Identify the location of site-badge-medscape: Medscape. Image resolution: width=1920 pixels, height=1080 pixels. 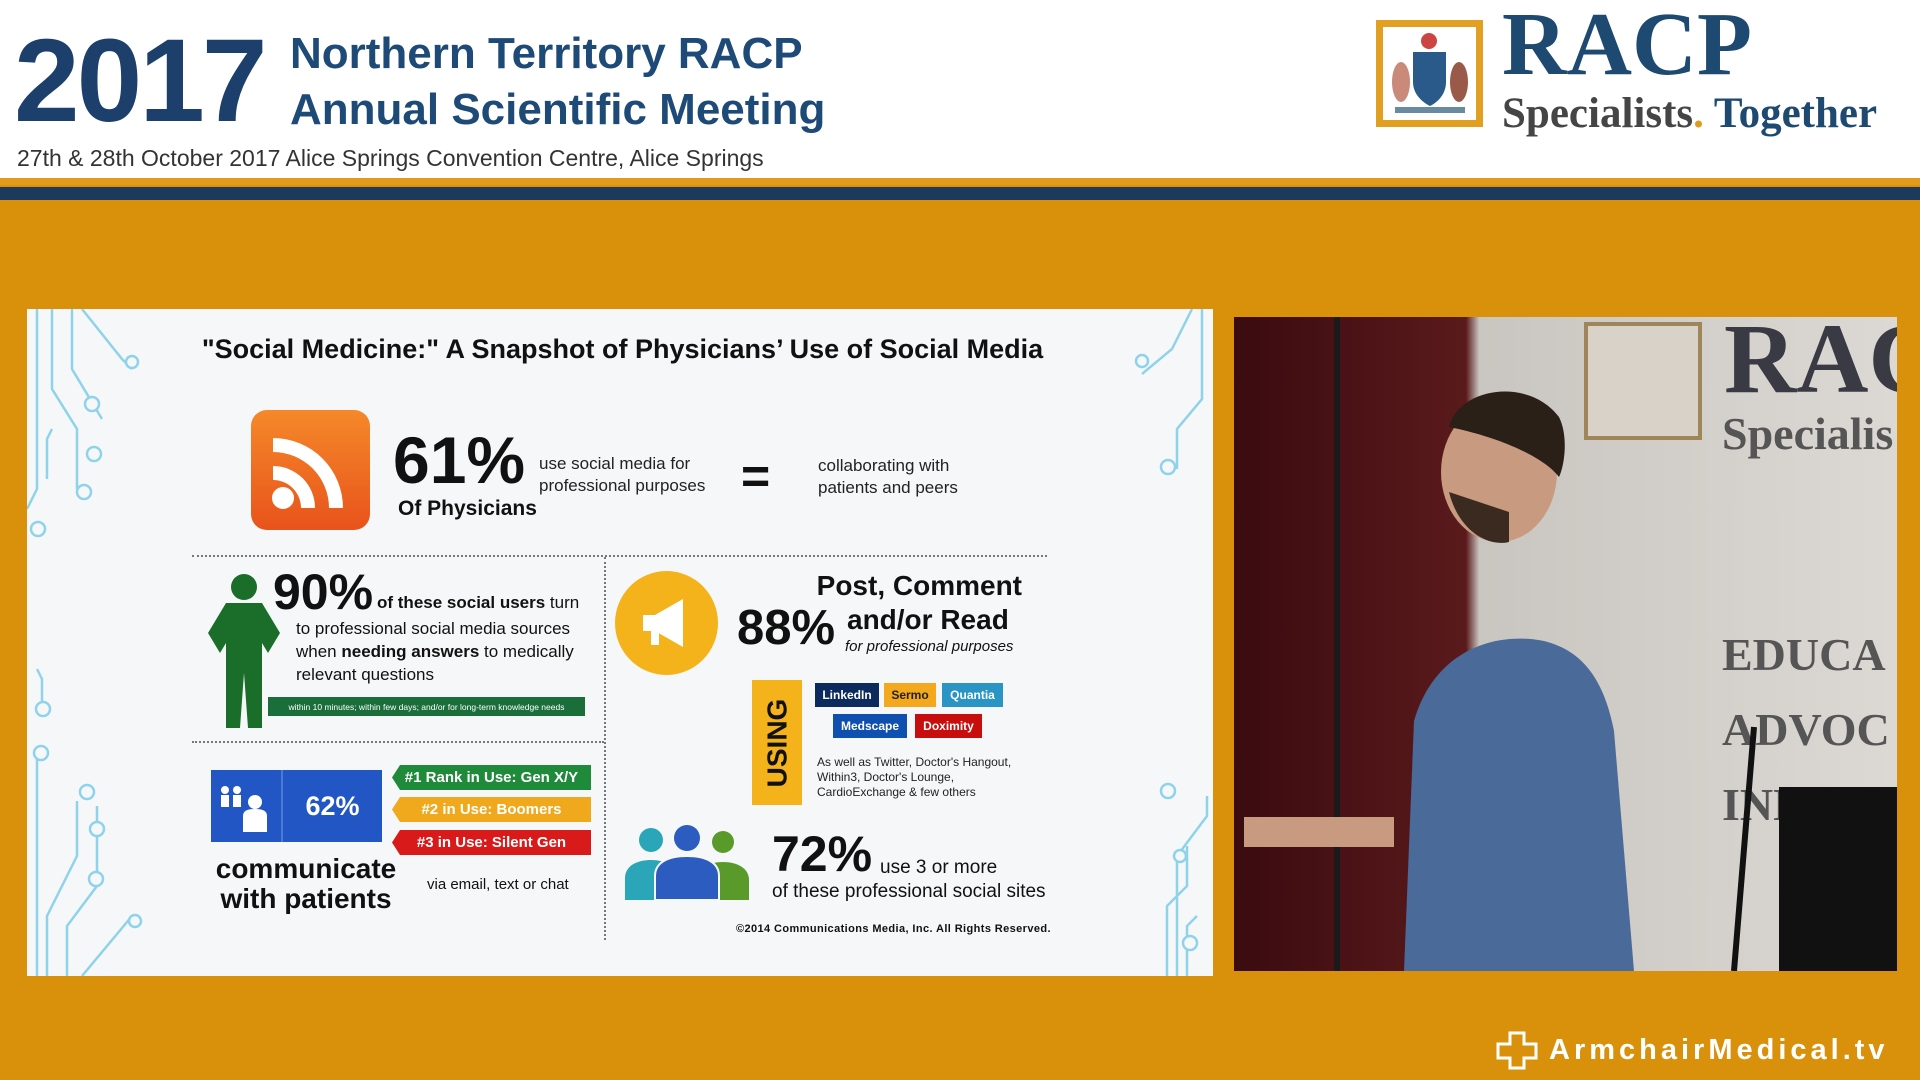
(870, 726).